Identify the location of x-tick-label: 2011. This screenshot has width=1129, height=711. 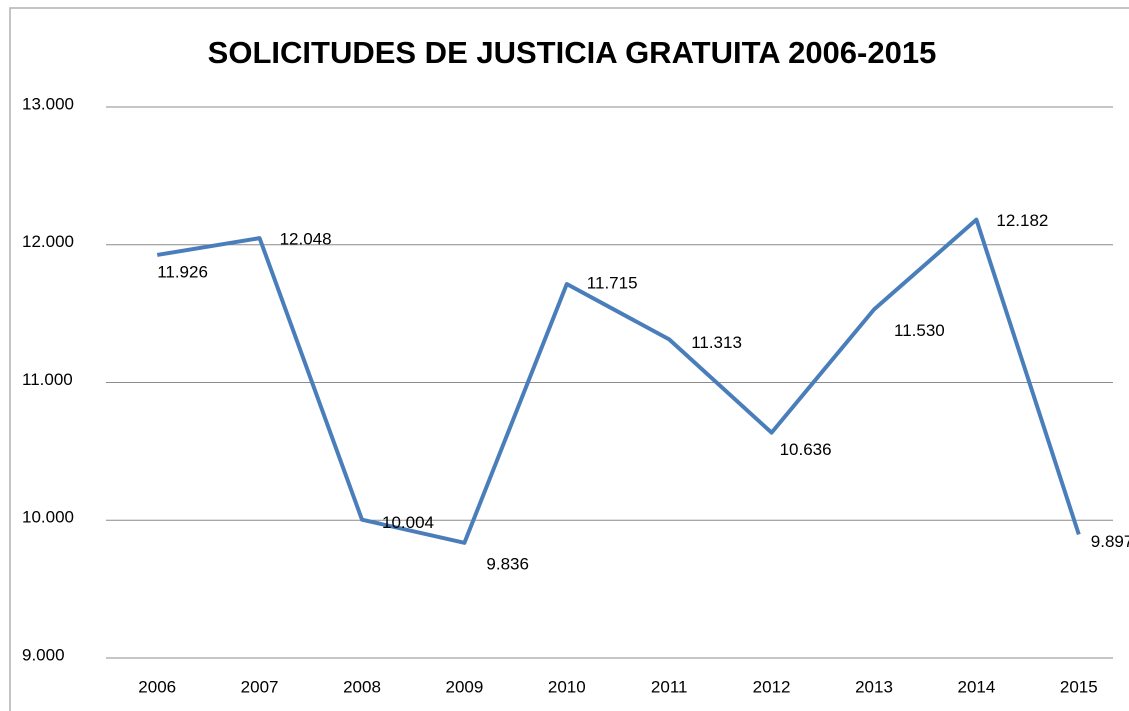
(669, 686).